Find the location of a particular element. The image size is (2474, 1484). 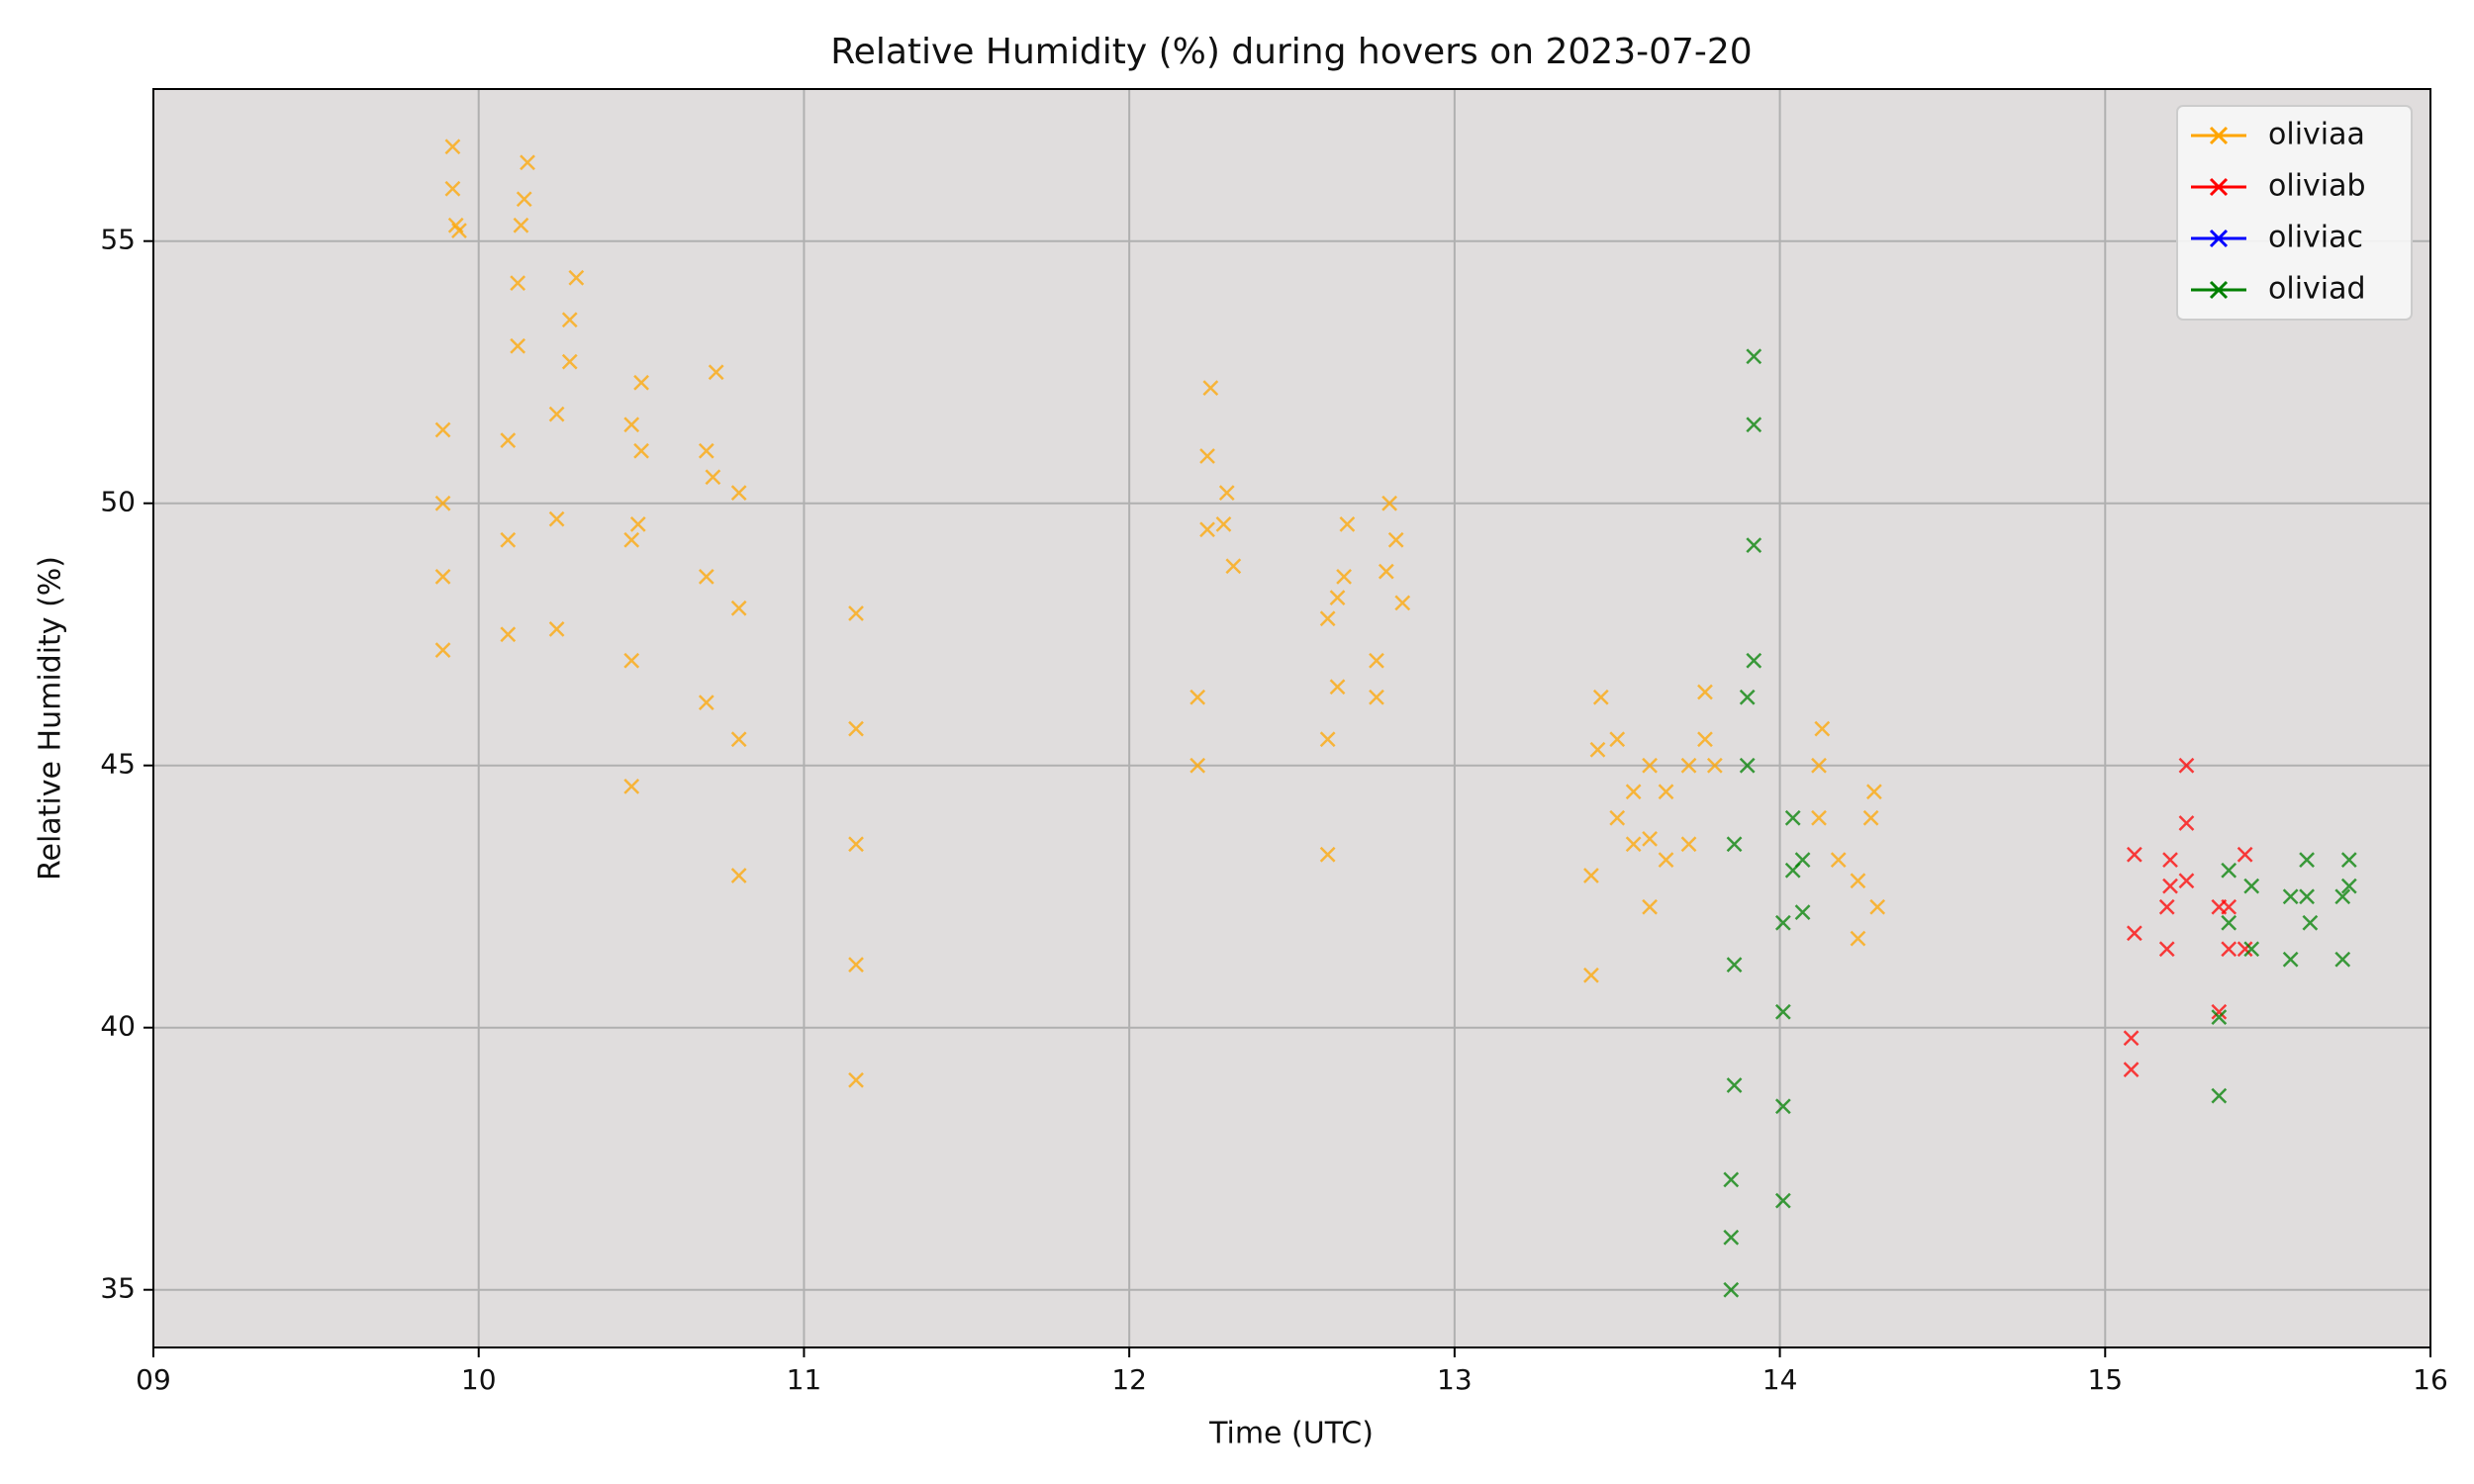

y-tick-label: 55 is located at coordinates (118, 240).